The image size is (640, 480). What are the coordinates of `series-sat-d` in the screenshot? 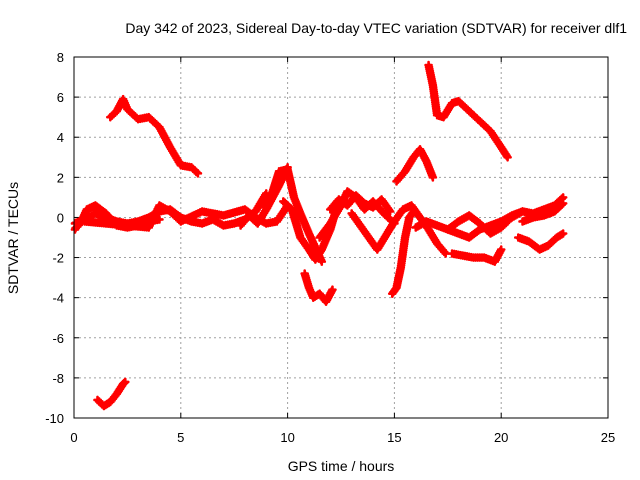 It's located at (154, 136).